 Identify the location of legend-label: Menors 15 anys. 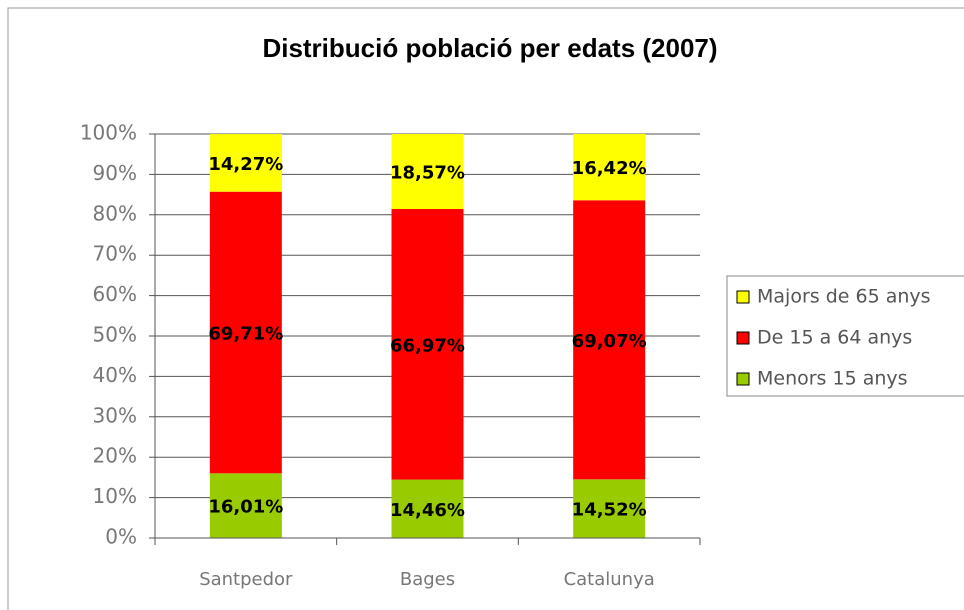
(832, 379).